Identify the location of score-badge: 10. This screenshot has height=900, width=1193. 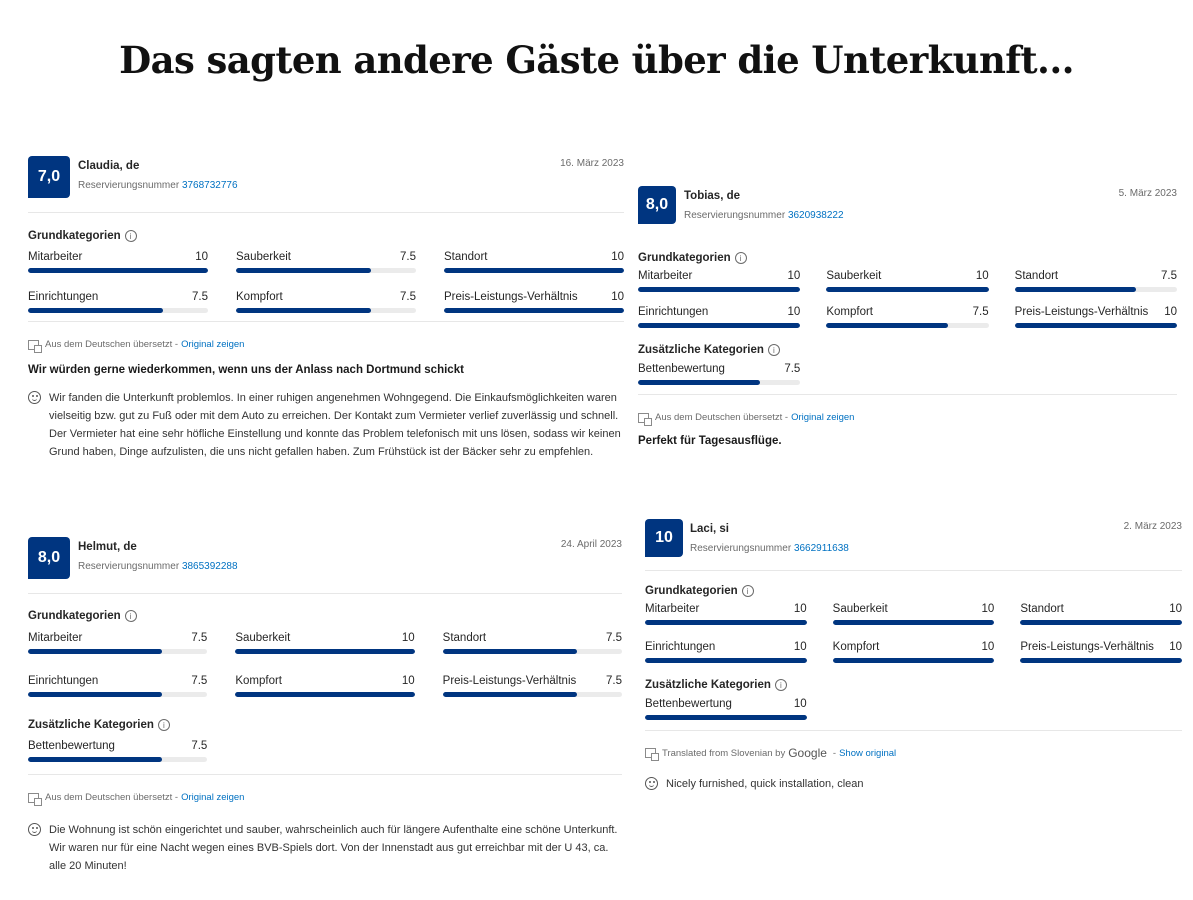
(664, 538).